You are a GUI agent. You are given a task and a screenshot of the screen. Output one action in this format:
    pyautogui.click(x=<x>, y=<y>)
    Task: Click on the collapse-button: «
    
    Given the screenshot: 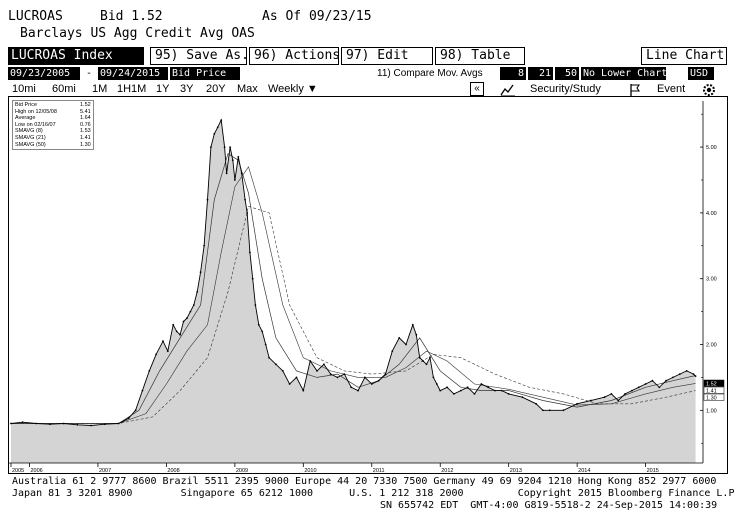 What is the action you would take?
    pyautogui.click(x=477, y=89)
    